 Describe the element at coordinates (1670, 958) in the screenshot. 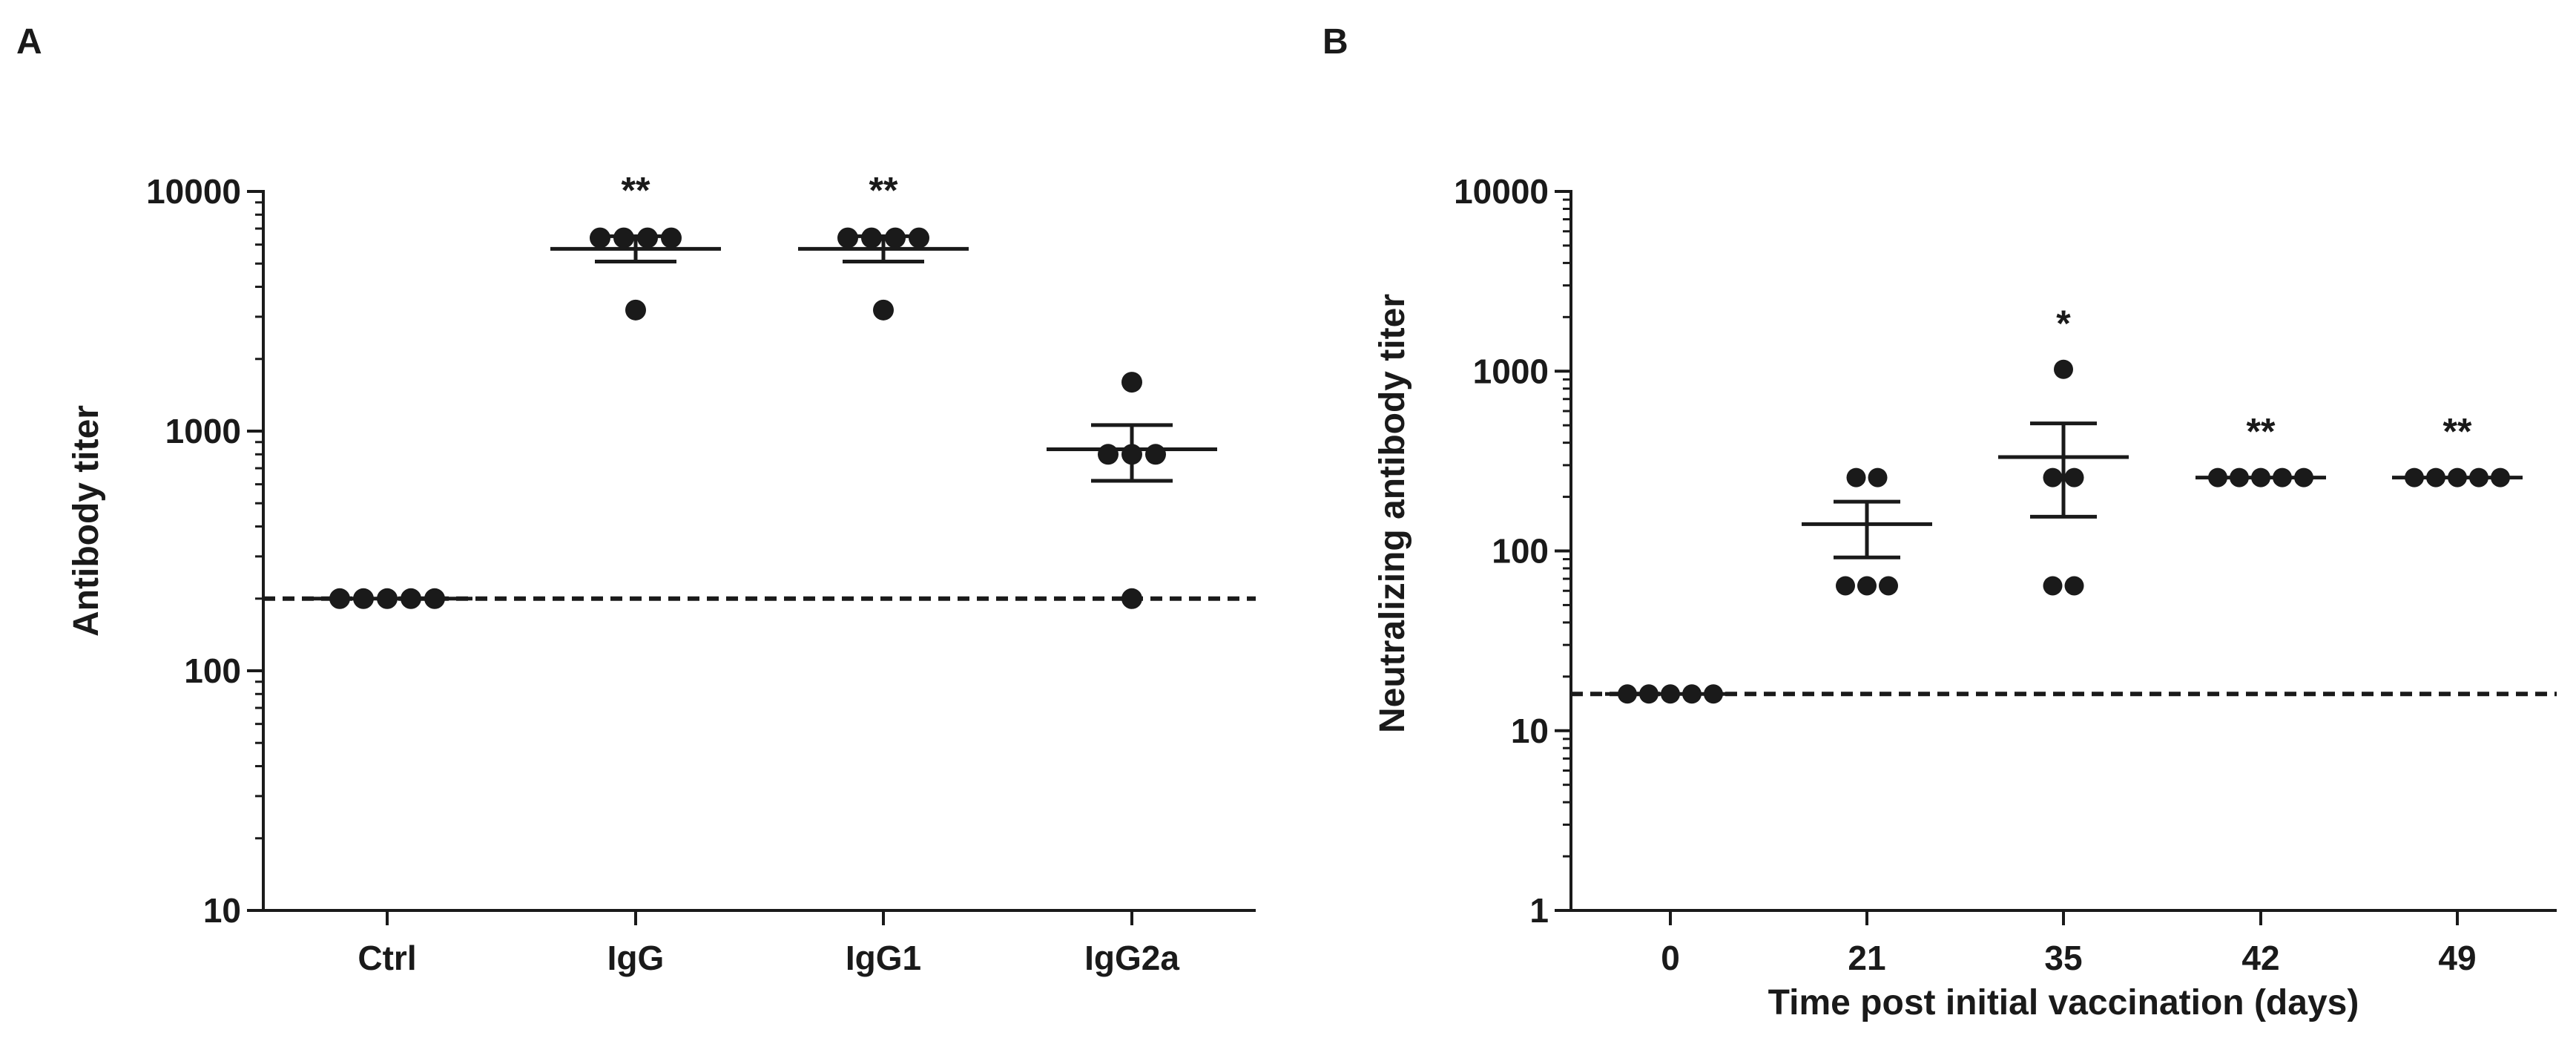

I see `panel-b-category-label: 0` at that location.